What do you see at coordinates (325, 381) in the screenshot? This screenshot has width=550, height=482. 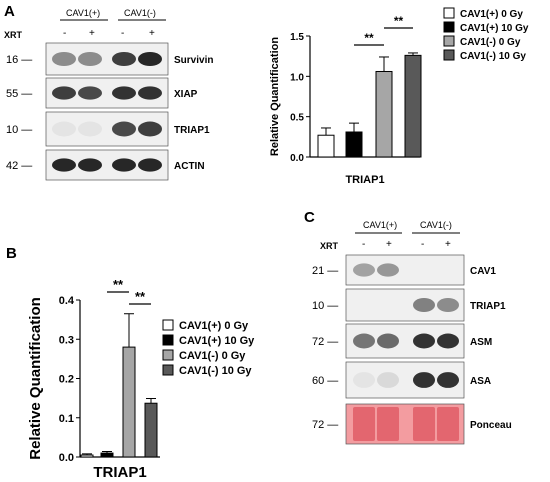 I see `mw-marker: 60 —` at bounding box center [325, 381].